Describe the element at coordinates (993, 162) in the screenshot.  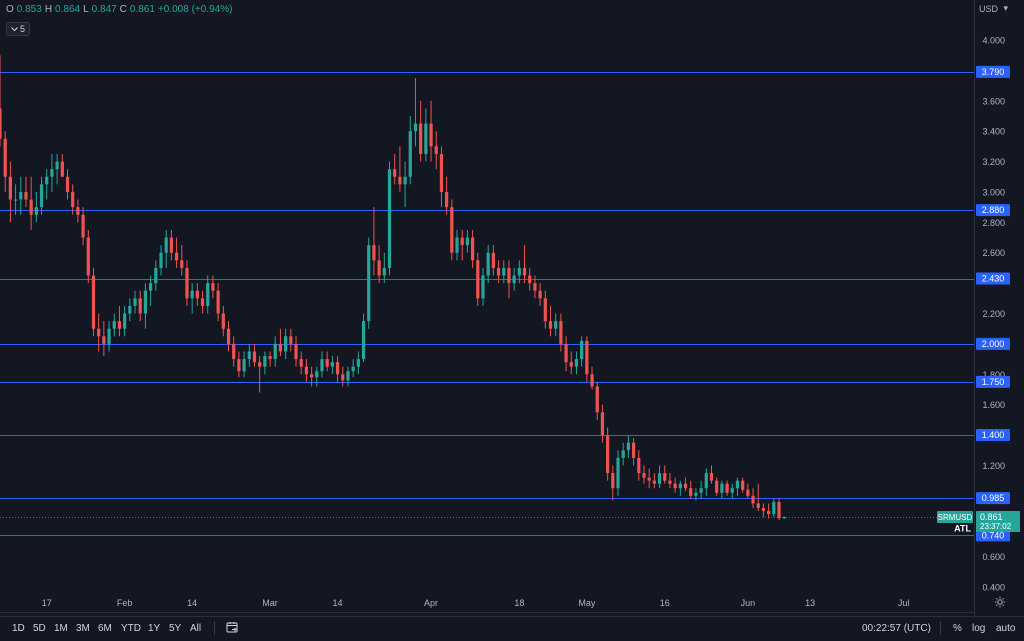
I see `price-tick-label: 3.200` at that location.